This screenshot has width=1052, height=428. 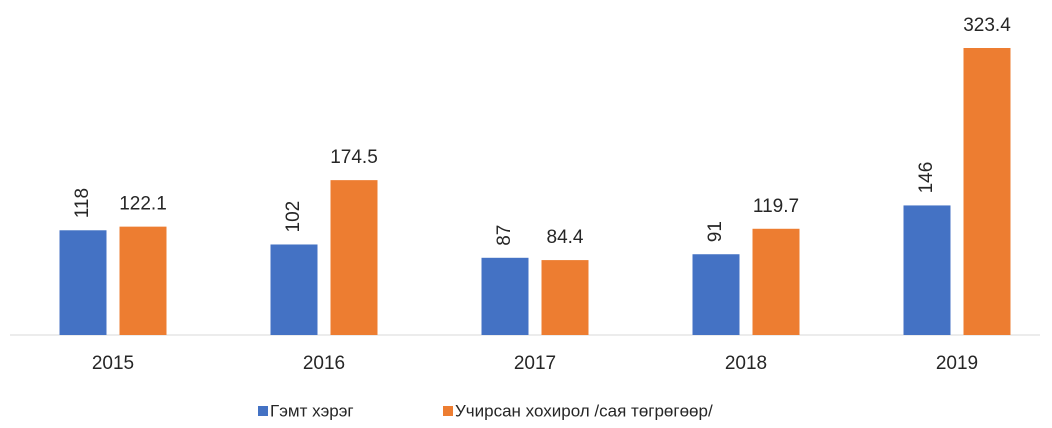 I want to click on x-tick-label: 2017, so click(x=535, y=363).